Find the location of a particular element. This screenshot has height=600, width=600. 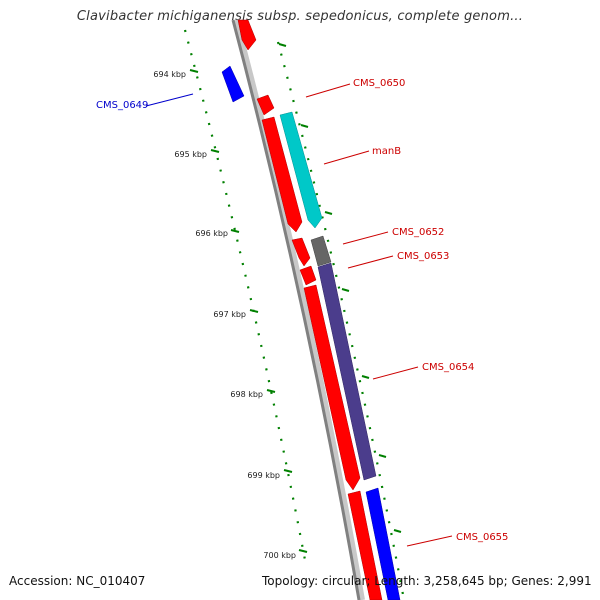

gene-label: CMS_0650 is located at coordinates (379, 83).